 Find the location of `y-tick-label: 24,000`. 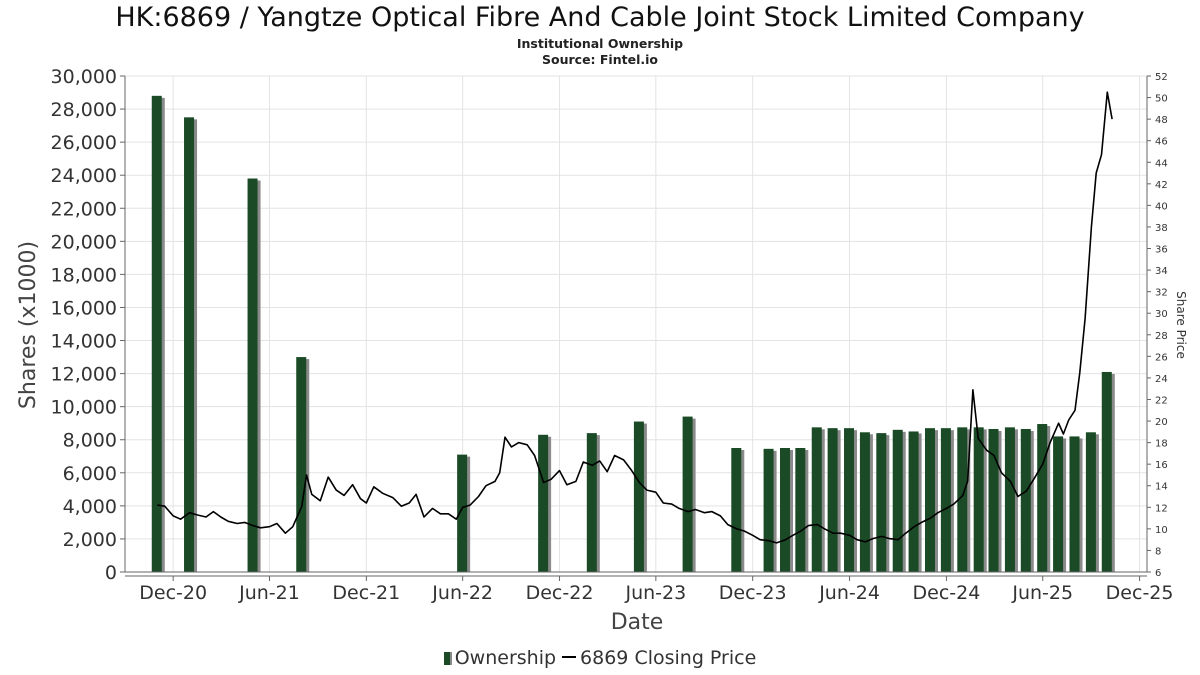

y-tick-label: 24,000 is located at coordinates (84, 176).